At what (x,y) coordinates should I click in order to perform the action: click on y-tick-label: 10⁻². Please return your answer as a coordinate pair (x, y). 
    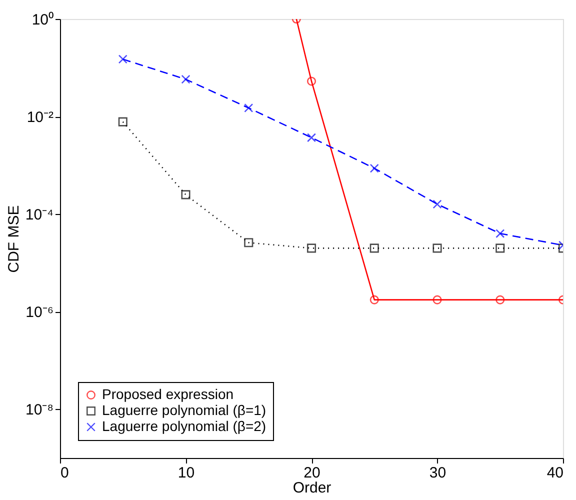
    Looking at the image, I should click on (40, 117).